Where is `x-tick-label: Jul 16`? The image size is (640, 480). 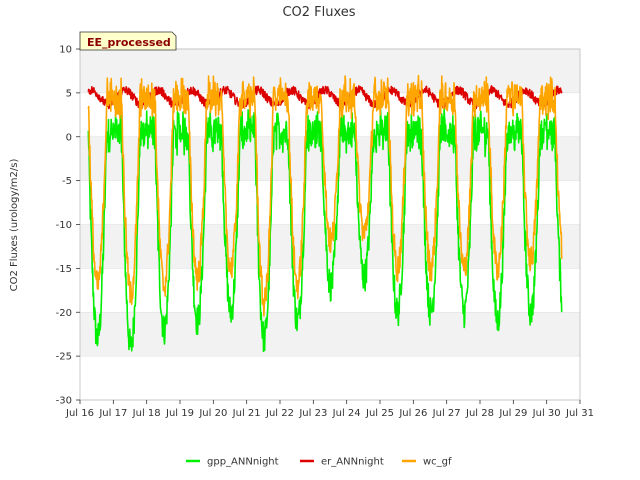 x-tick-label: Jul 16 is located at coordinates (79, 413).